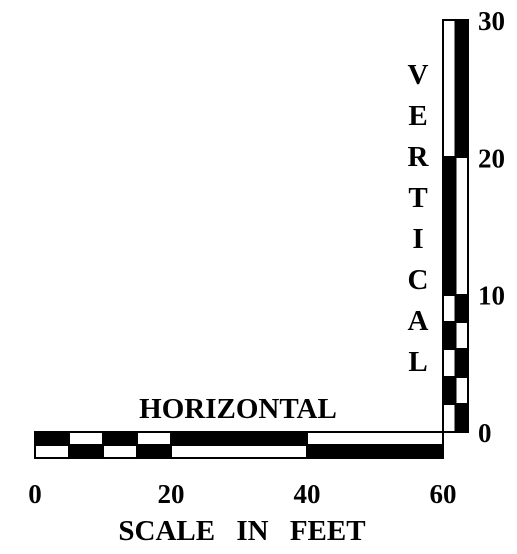 The image size is (517, 554). Describe the element at coordinates (35, 494) in the screenshot. I see `horizontal-tick-label: 0` at that location.